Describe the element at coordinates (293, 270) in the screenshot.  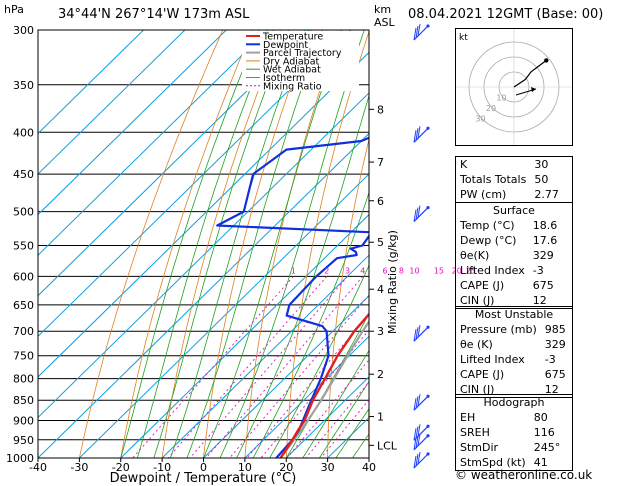
I see `mixing-ratio-label: 1` at that location.